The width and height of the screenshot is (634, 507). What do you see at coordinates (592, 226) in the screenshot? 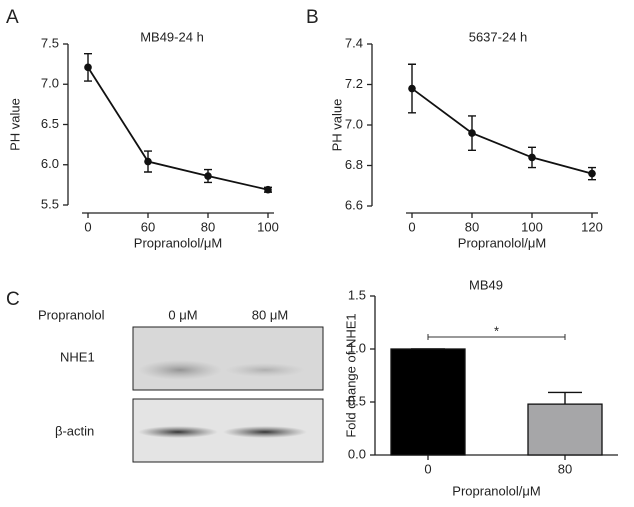
I see `x-tick-label: 120` at bounding box center [592, 226].